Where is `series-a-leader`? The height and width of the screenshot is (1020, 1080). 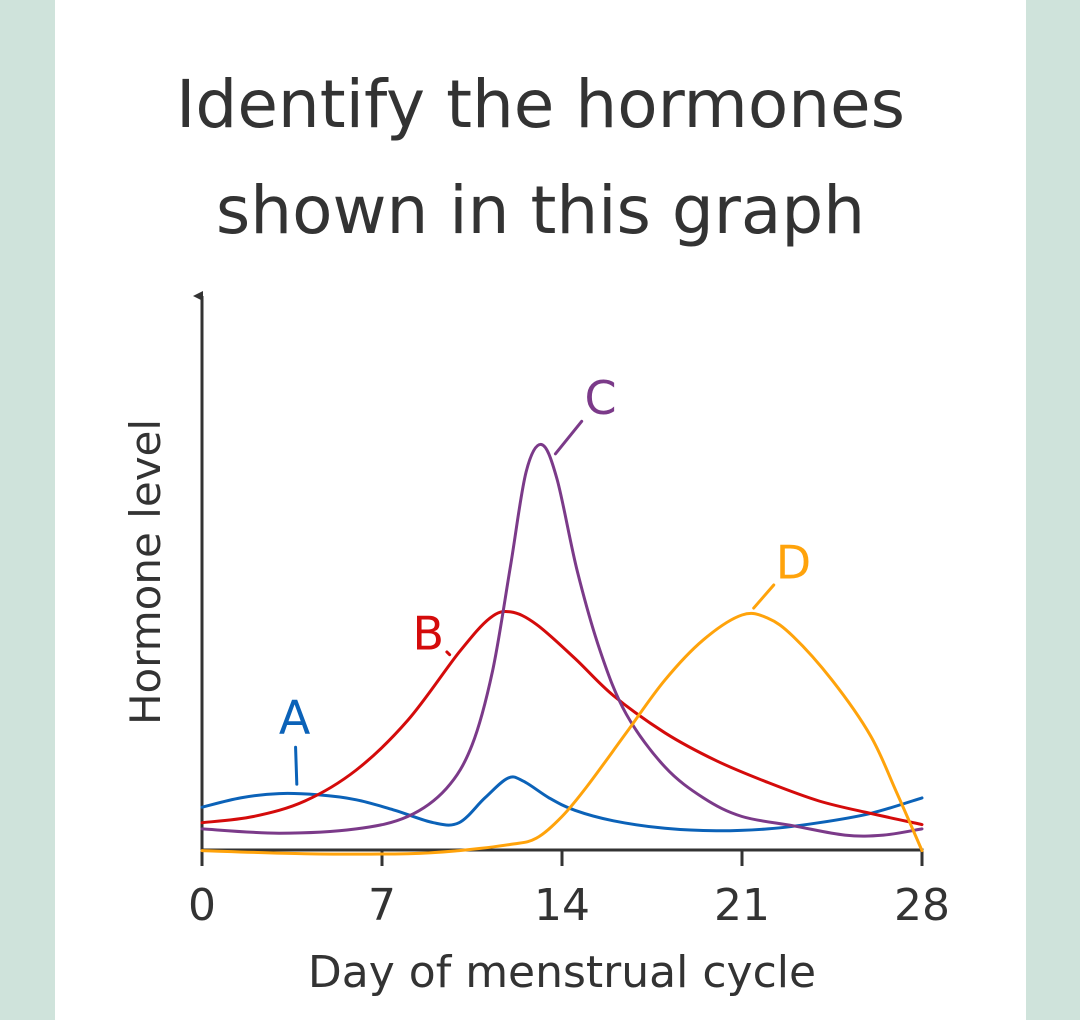 series-a-leader is located at coordinates (296, 765).